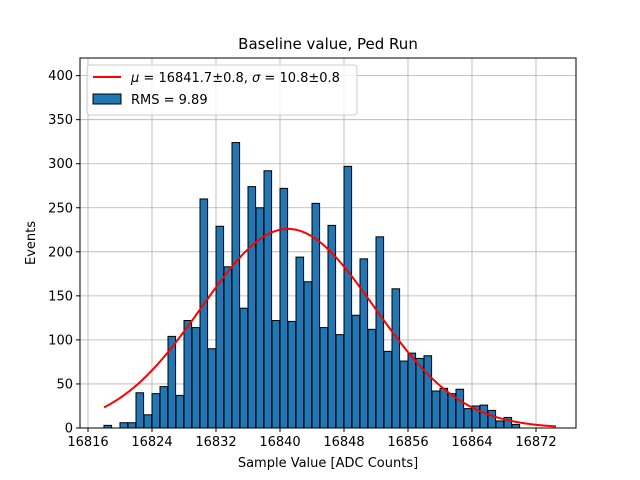  Describe the element at coordinates (60, 164) in the screenshot. I see `y-tick-label: 300` at that location.